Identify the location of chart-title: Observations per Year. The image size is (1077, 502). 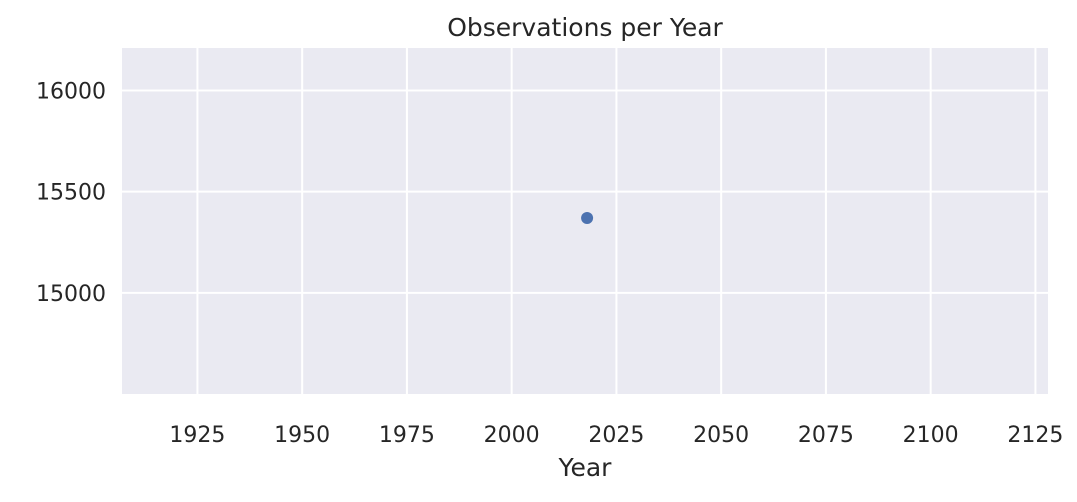
(585, 27).